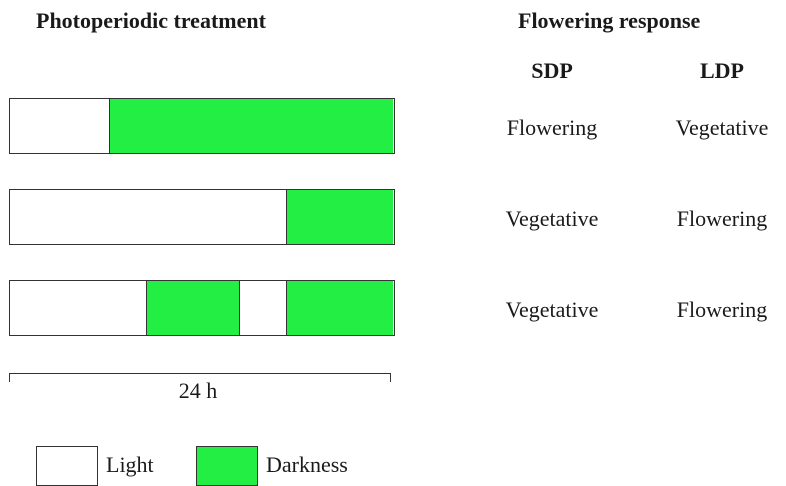 Image resolution: width=786 pixels, height=486 pixels. Describe the element at coordinates (552, 309) in the screenshot. I see `sdp-response-3: Vegetative` at that location.